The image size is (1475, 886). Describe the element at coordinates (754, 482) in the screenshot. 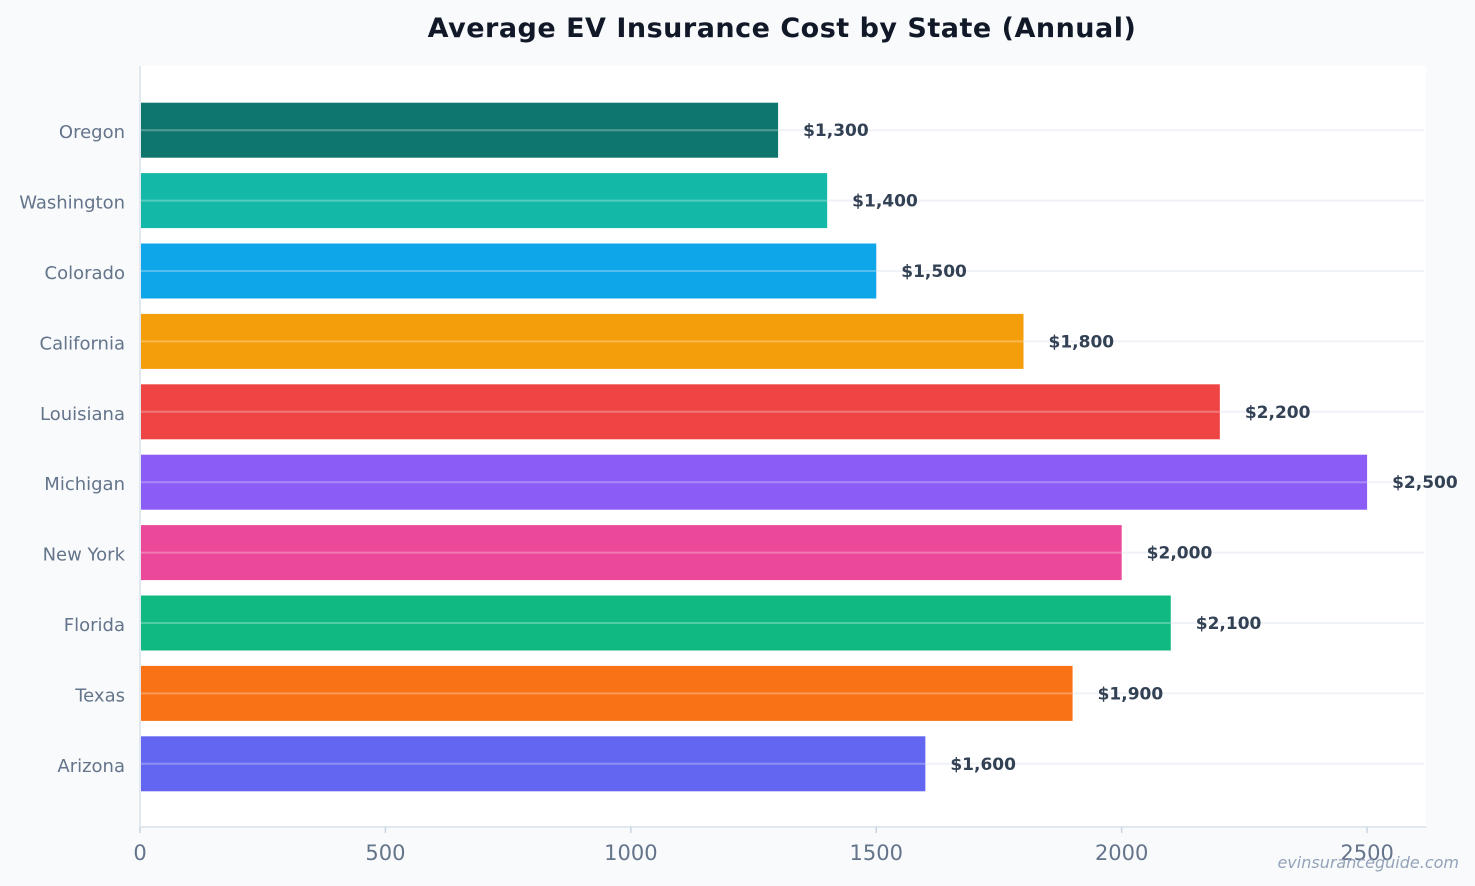

I see `bar-michigan` at that location.